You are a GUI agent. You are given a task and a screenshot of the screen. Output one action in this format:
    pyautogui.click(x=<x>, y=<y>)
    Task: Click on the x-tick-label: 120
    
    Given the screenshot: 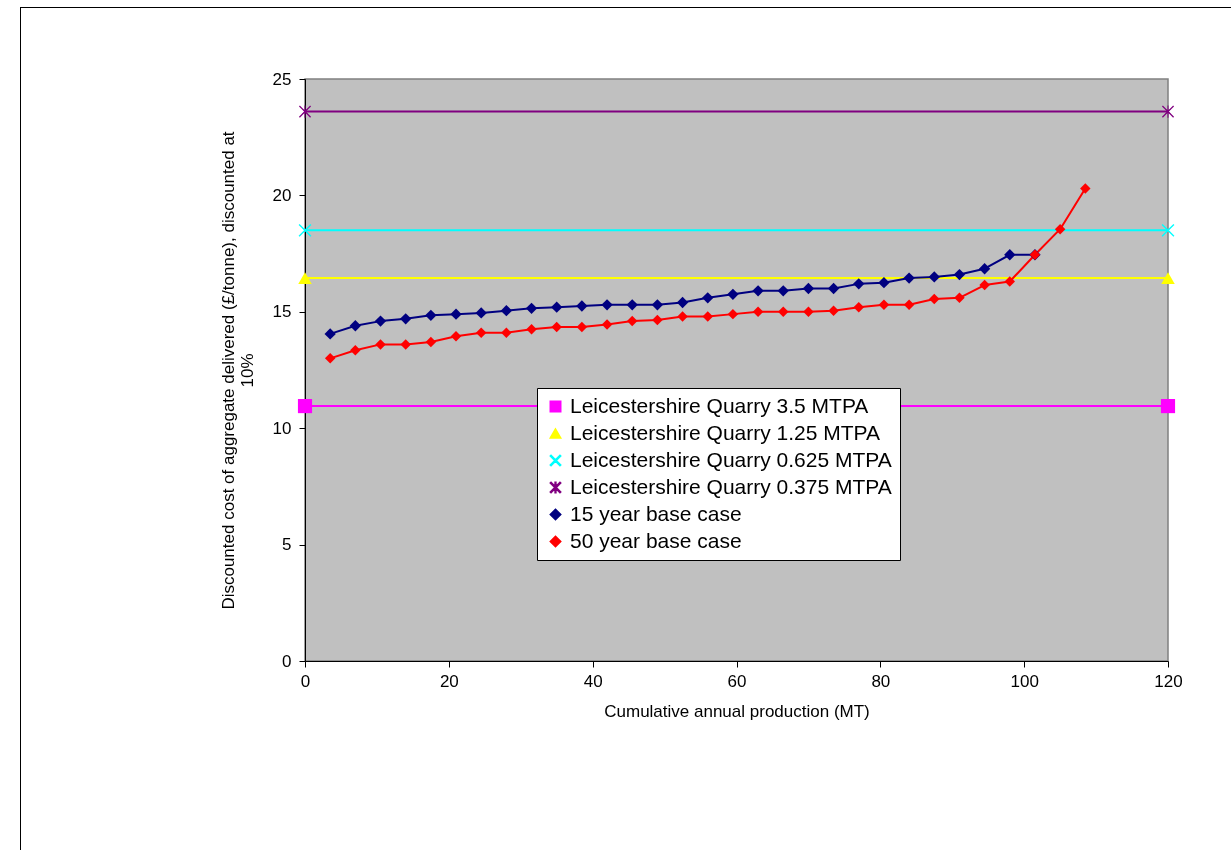 What is the action you would take?
    pyautogui.click(x=1168, y=681)
    